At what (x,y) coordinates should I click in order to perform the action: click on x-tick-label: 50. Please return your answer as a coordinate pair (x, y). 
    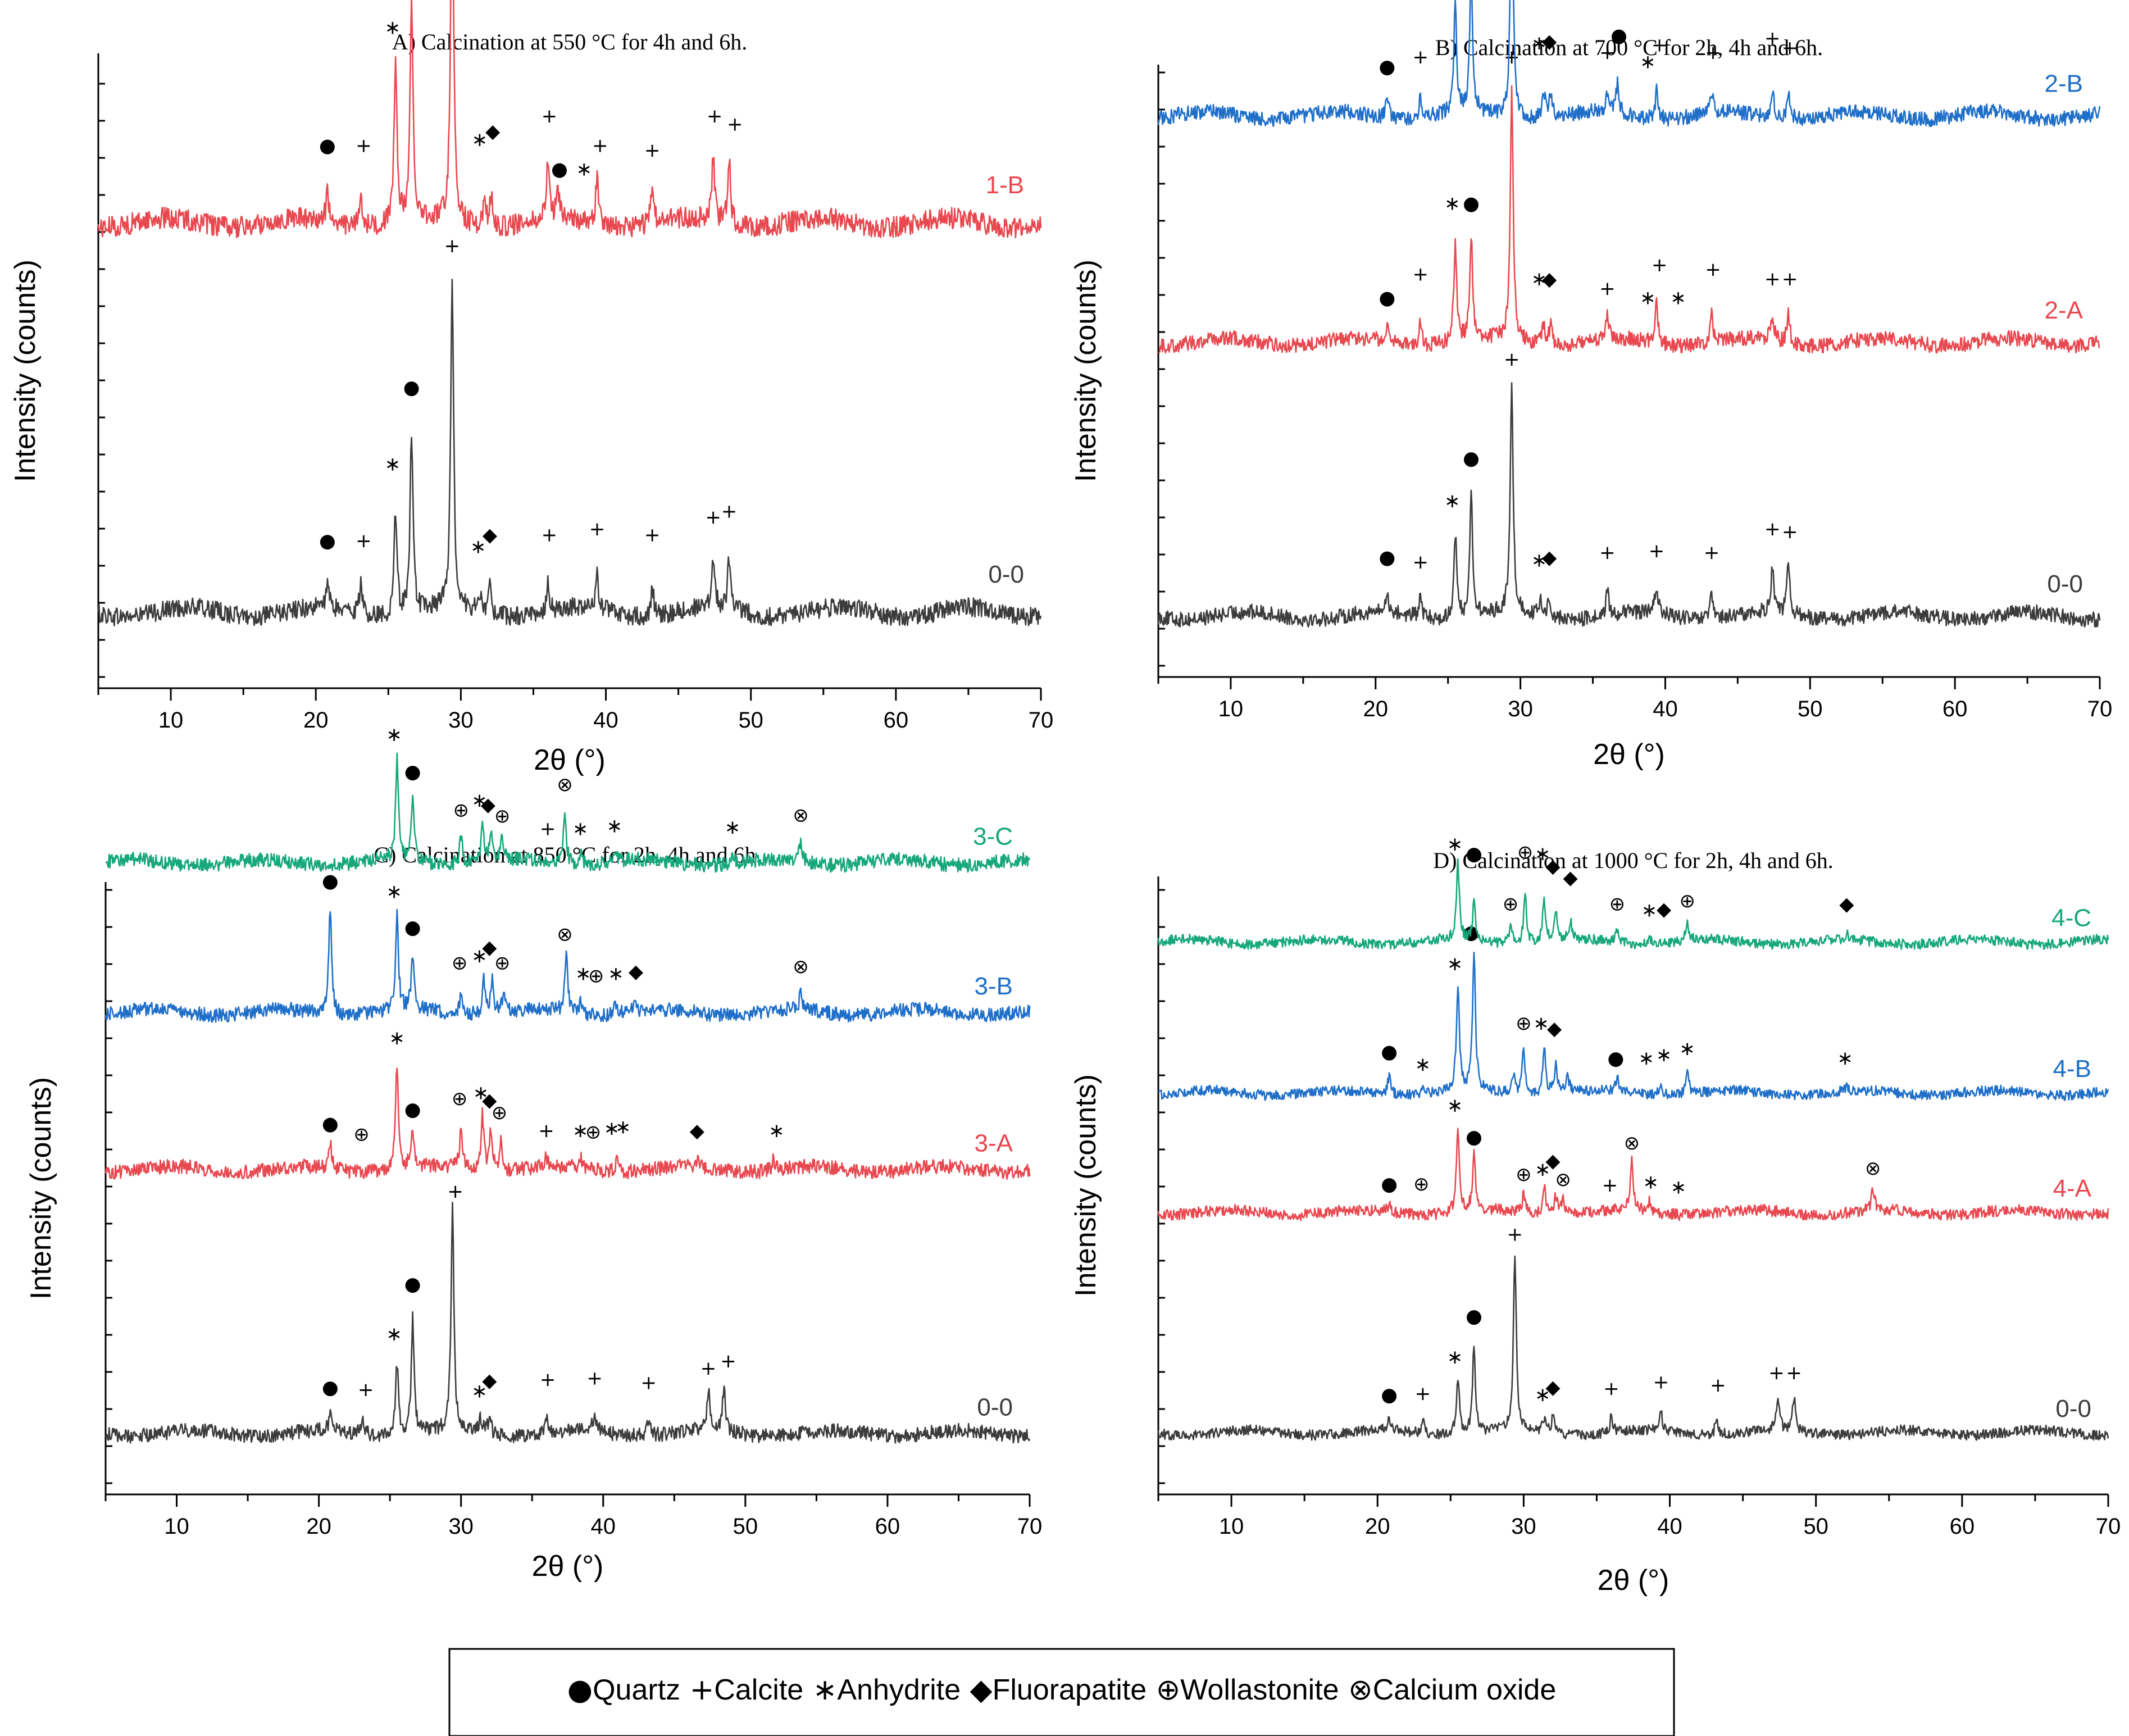
    Looking at the image, I should click on (1815, 1526).